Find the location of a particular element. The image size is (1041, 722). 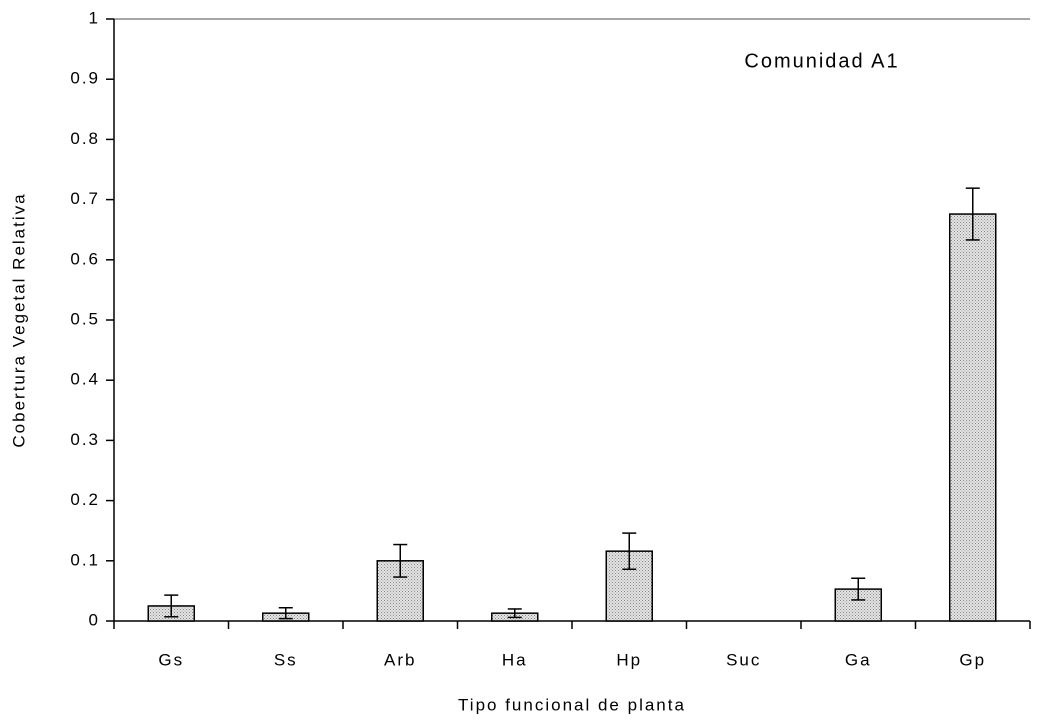

x-tick-label: Ha is located at coordinates (515, 659).